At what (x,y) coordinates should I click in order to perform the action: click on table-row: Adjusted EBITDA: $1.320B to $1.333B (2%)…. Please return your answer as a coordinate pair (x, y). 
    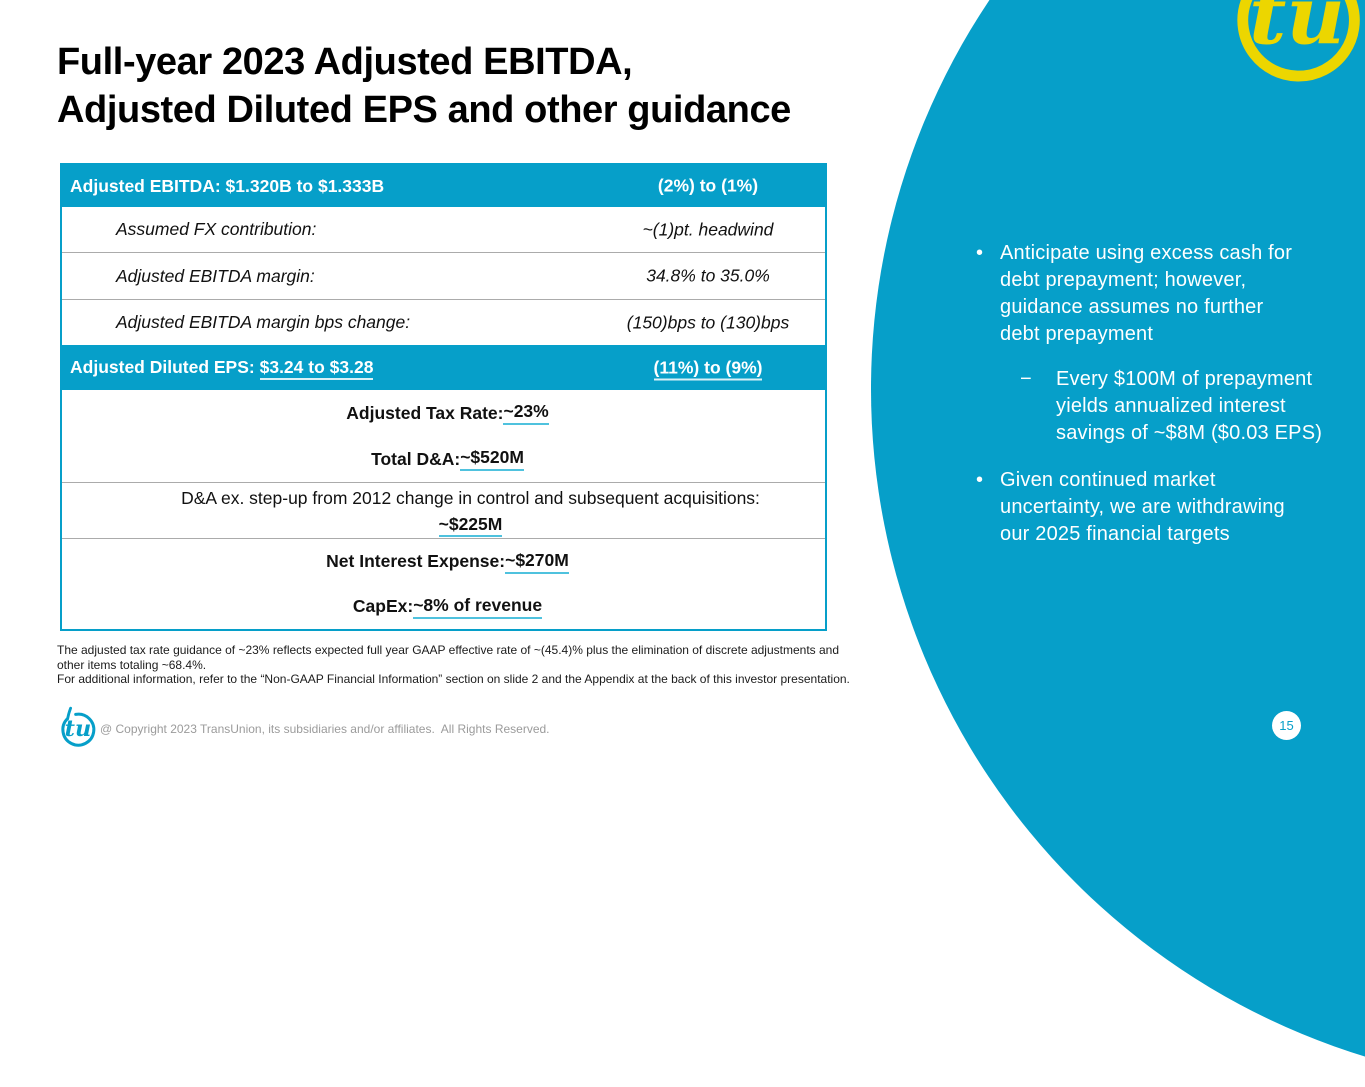
    Looking at the image, I should click on (443, 186).